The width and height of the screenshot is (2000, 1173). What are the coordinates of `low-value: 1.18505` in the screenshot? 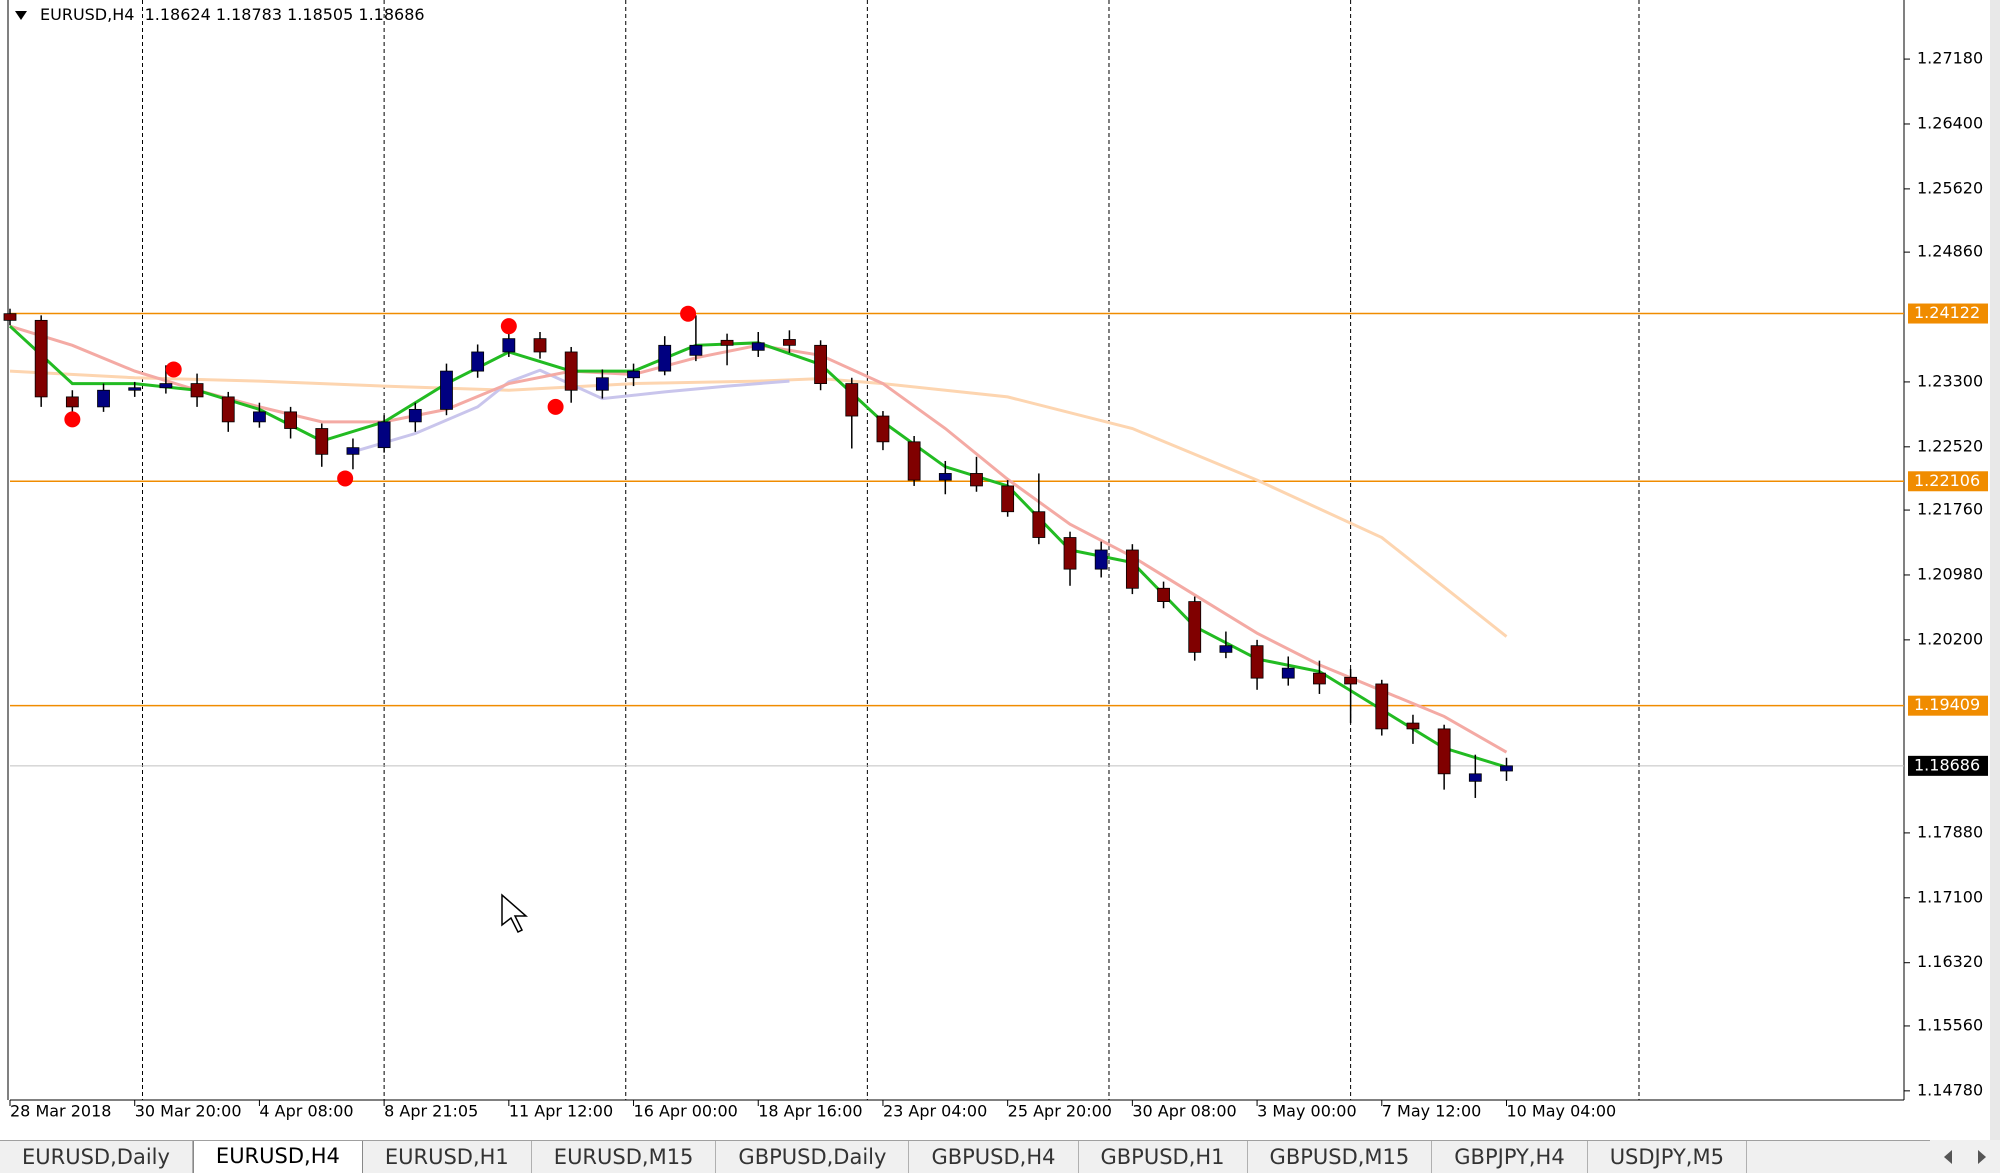 It's located at (320, 14).